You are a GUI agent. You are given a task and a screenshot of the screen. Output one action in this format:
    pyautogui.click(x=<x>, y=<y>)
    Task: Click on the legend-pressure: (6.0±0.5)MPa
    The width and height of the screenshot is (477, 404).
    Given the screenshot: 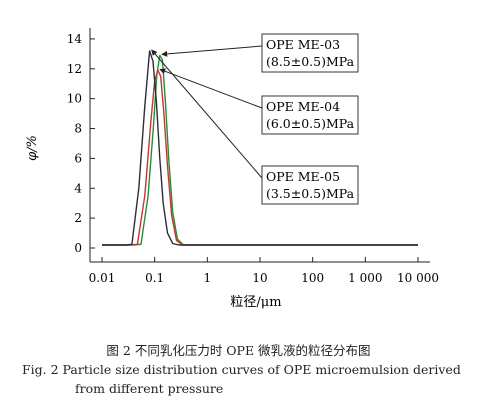 What is the action you would take?
    pyautogui.click(x=310, y=123)
    